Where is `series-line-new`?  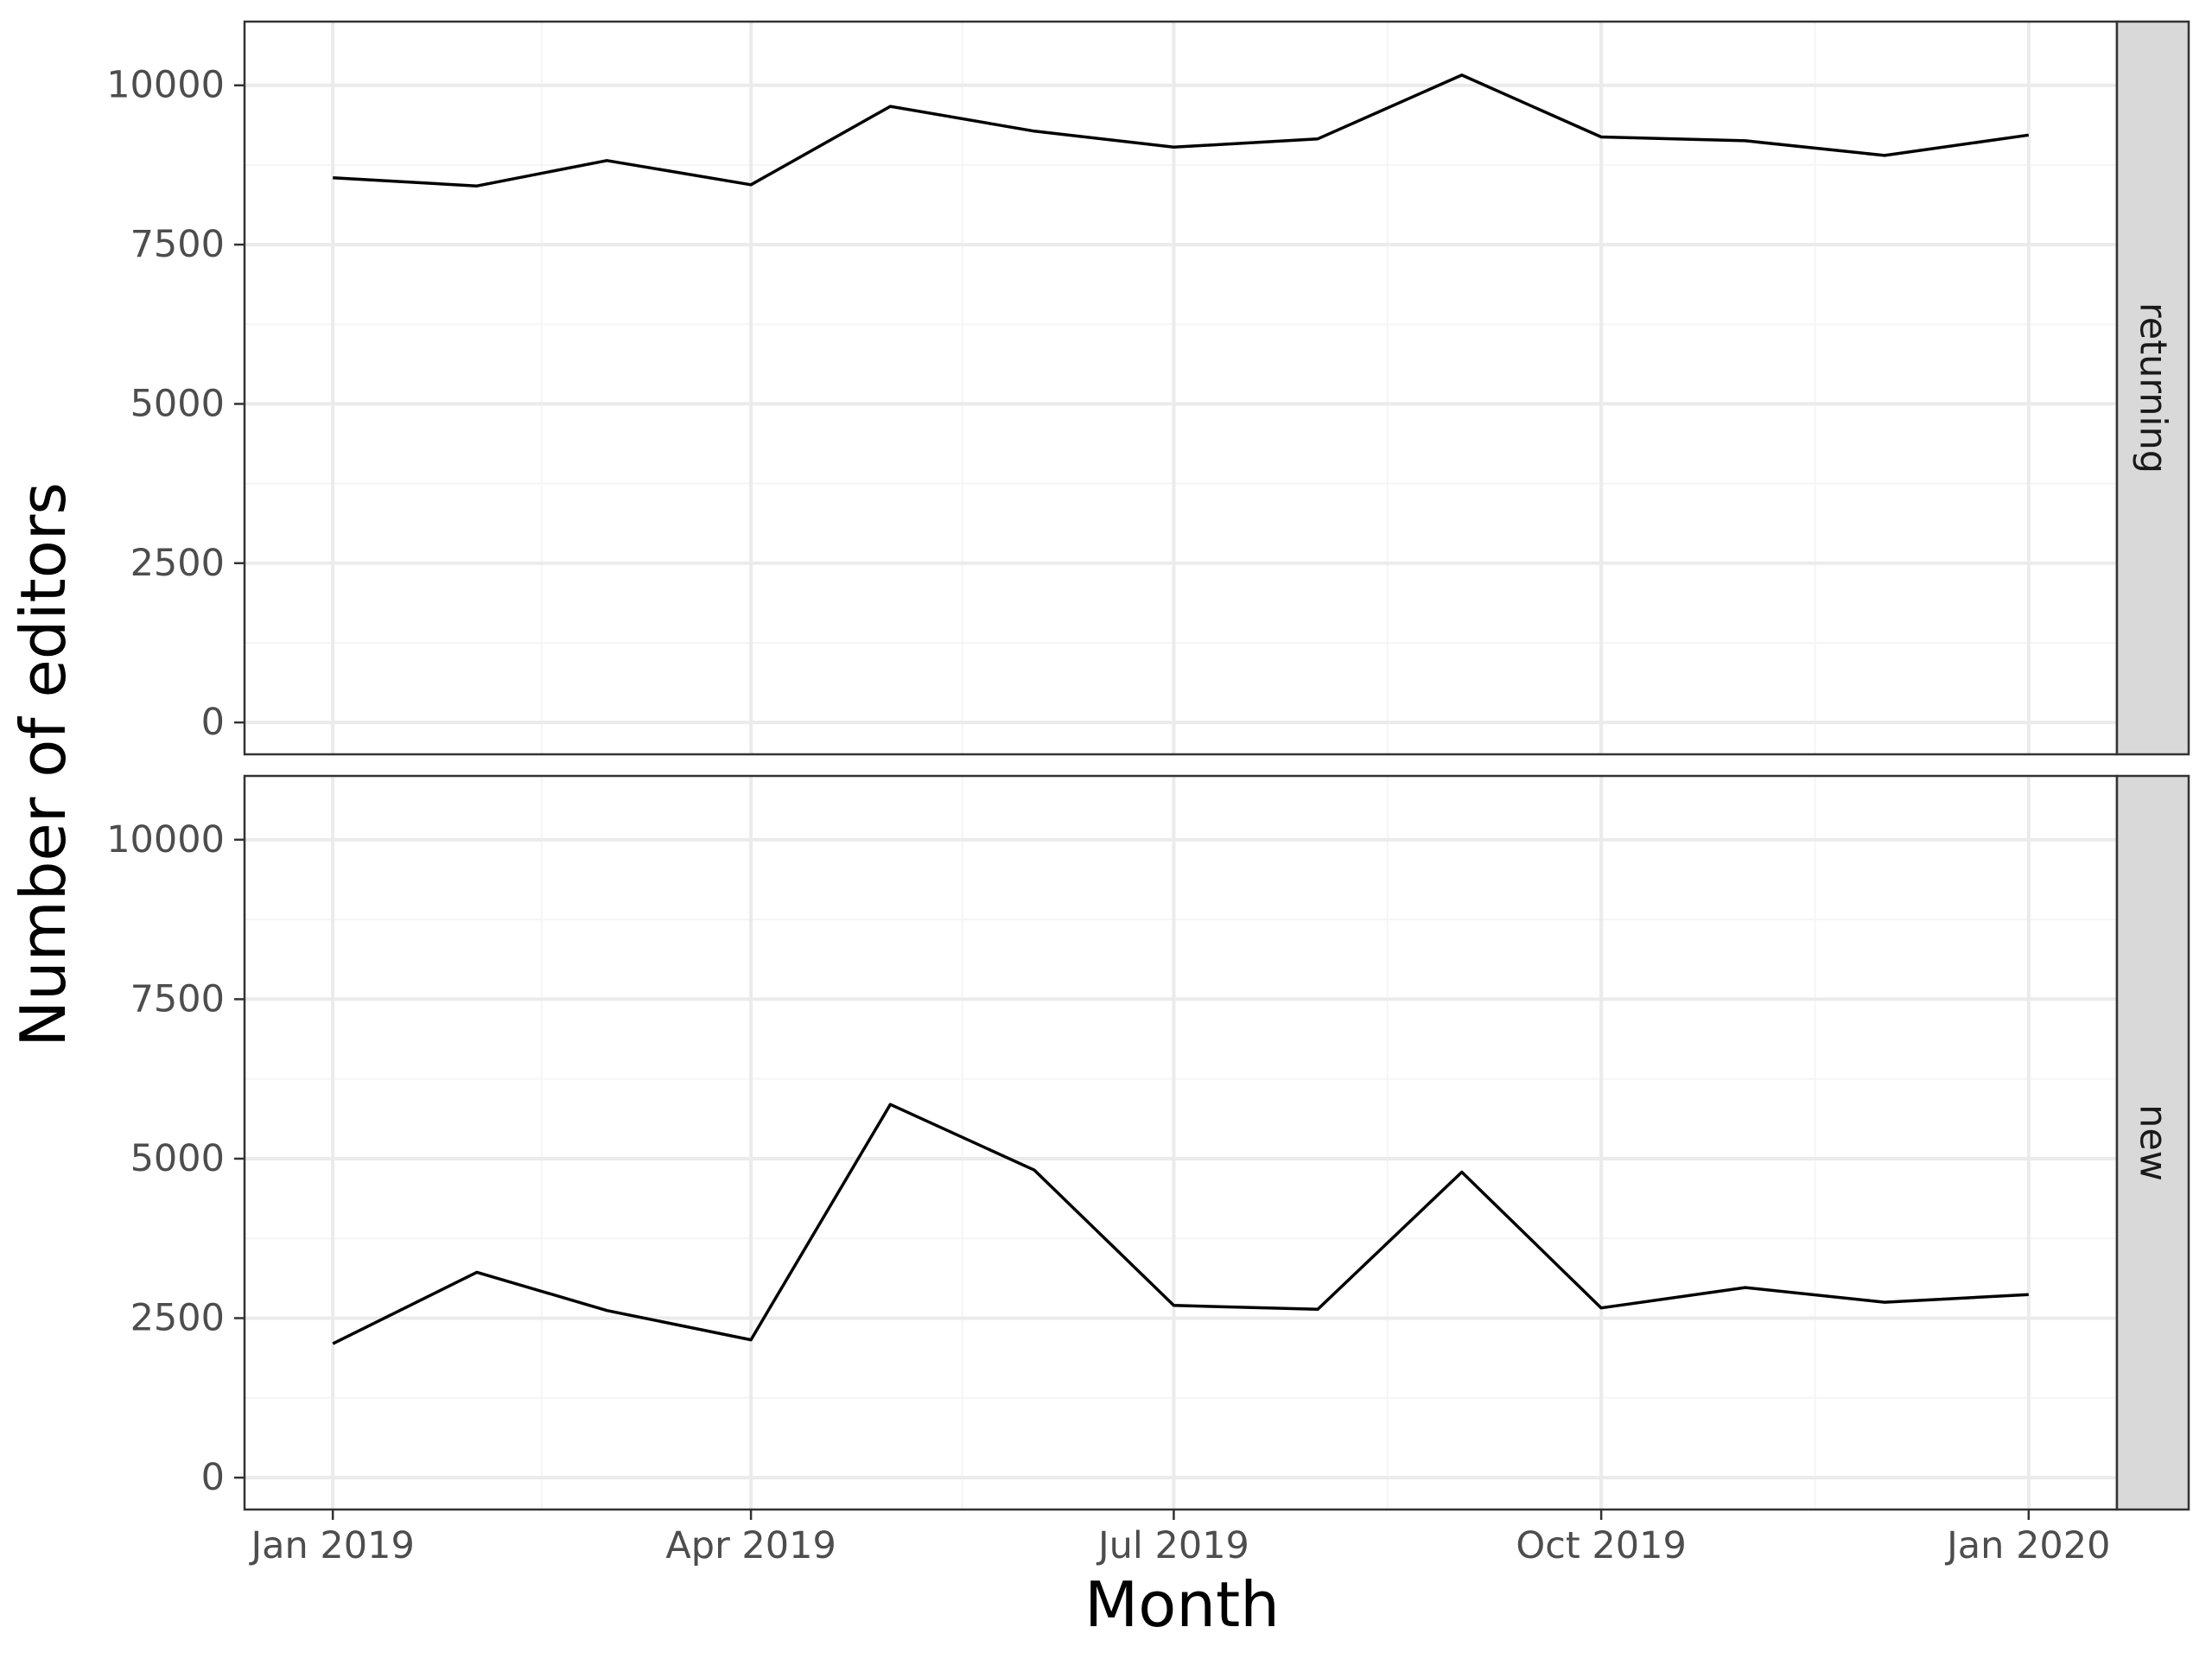
series-line-new is located at coordinates (1180, 1224).